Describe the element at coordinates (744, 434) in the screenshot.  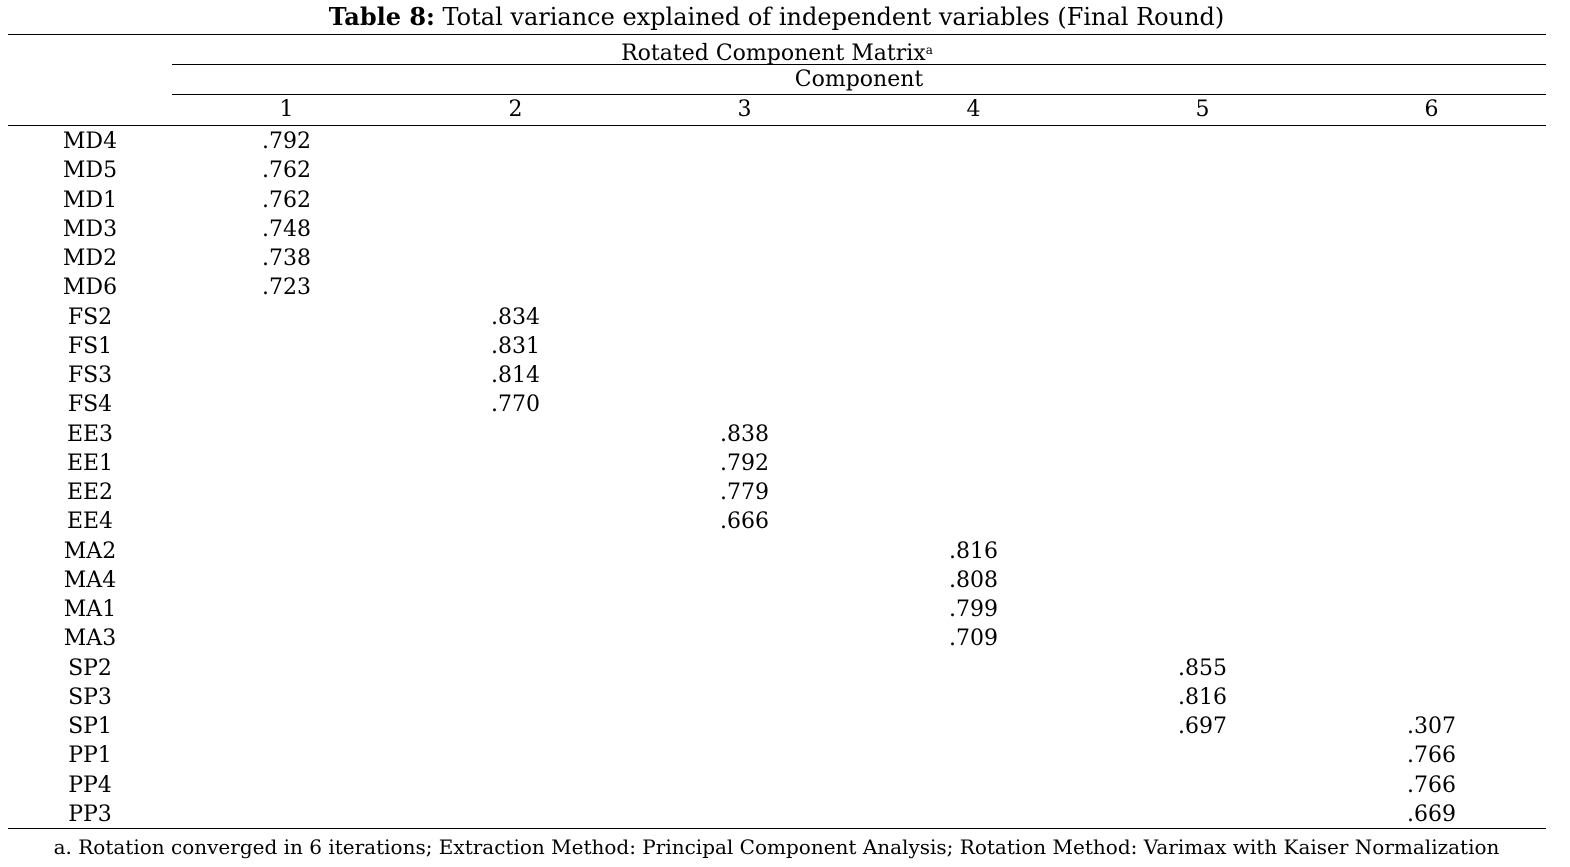
I see `loading-cell: .838` at that location.